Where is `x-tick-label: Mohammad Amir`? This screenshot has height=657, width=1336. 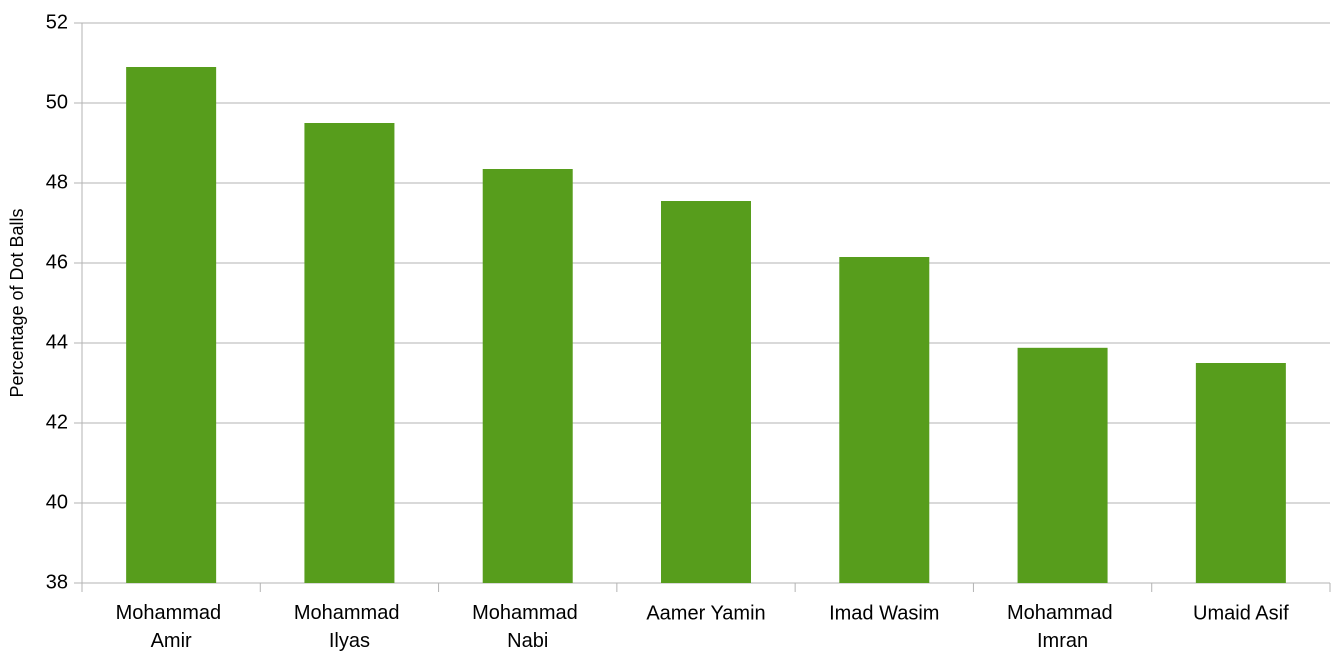
x-tick-label: Mohammad Amir is located at coordinates (171, 627).